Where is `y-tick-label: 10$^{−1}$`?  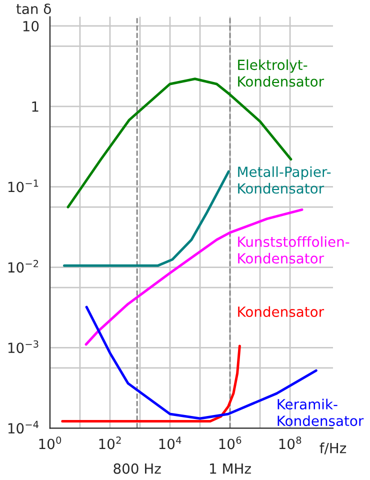 y-tick-label: 10$^{−1}$ is located at coordinates (23, 186).